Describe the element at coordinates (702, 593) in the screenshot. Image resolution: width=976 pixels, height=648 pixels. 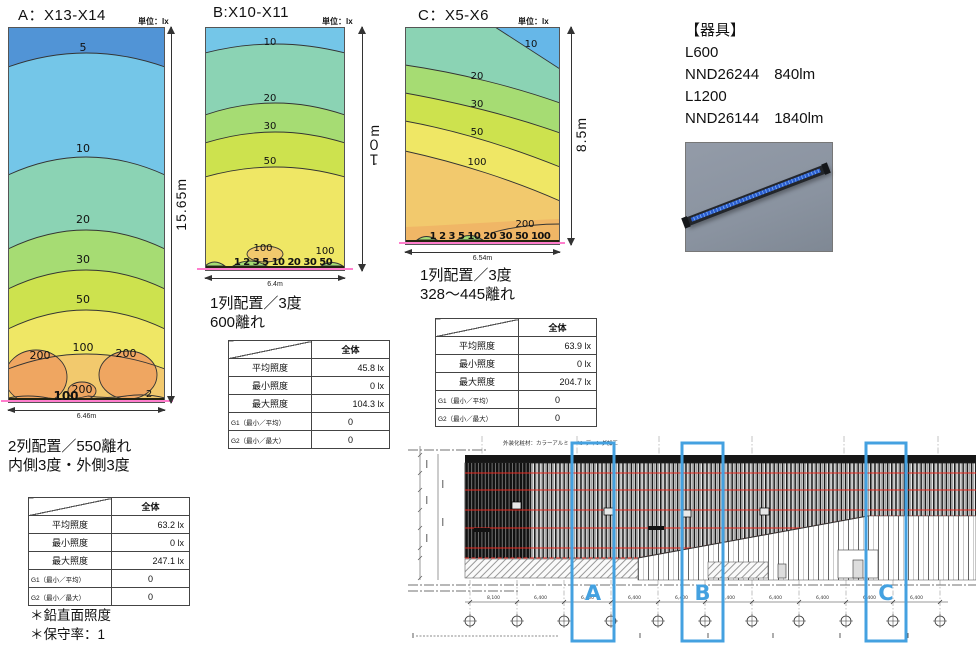
I see `section-label-b: B` at that location.